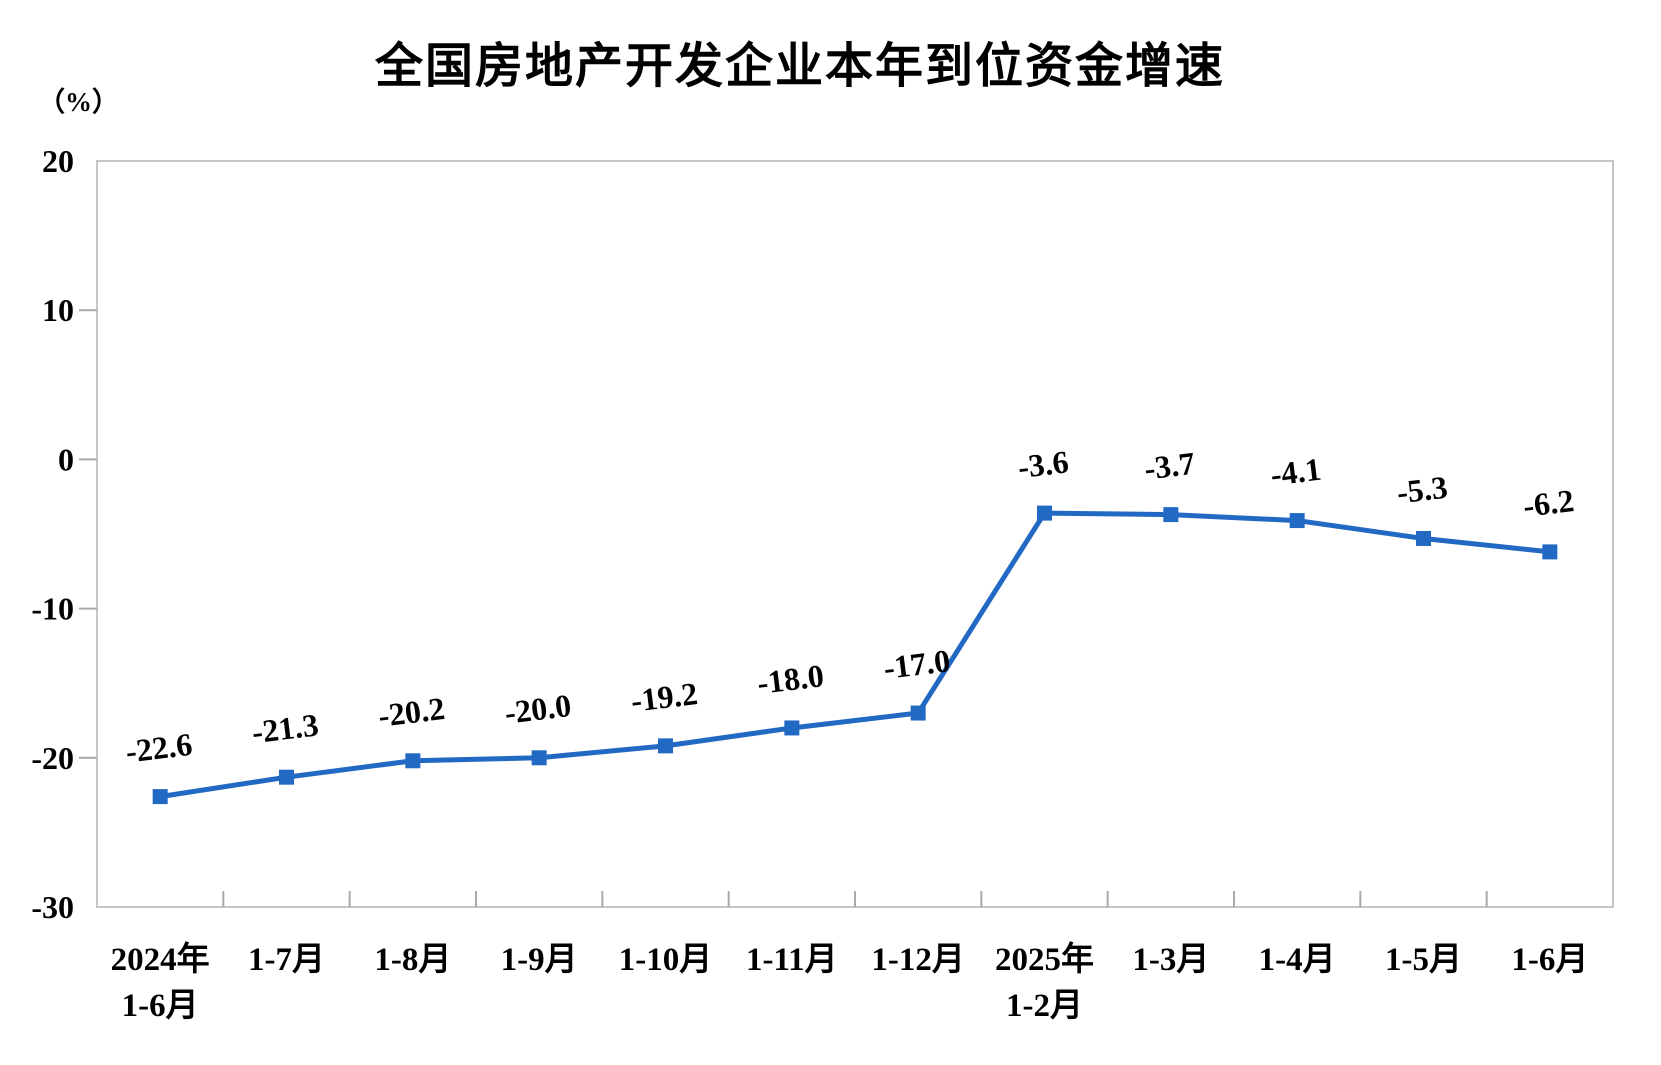  What do you see at coordinates (58, 161) in the screenshot?
I see `y-axis-tick-label: 20` at bounding box center [58, 161].